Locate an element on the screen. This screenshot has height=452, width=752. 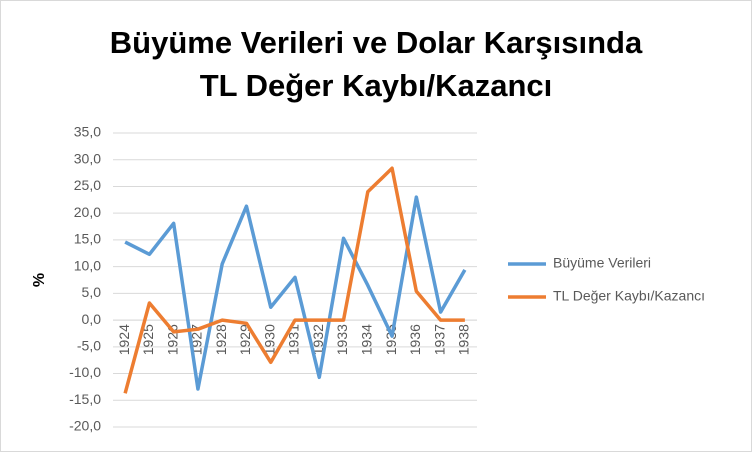
x-tick-label: 1936 is located at coordinates (415, 339).